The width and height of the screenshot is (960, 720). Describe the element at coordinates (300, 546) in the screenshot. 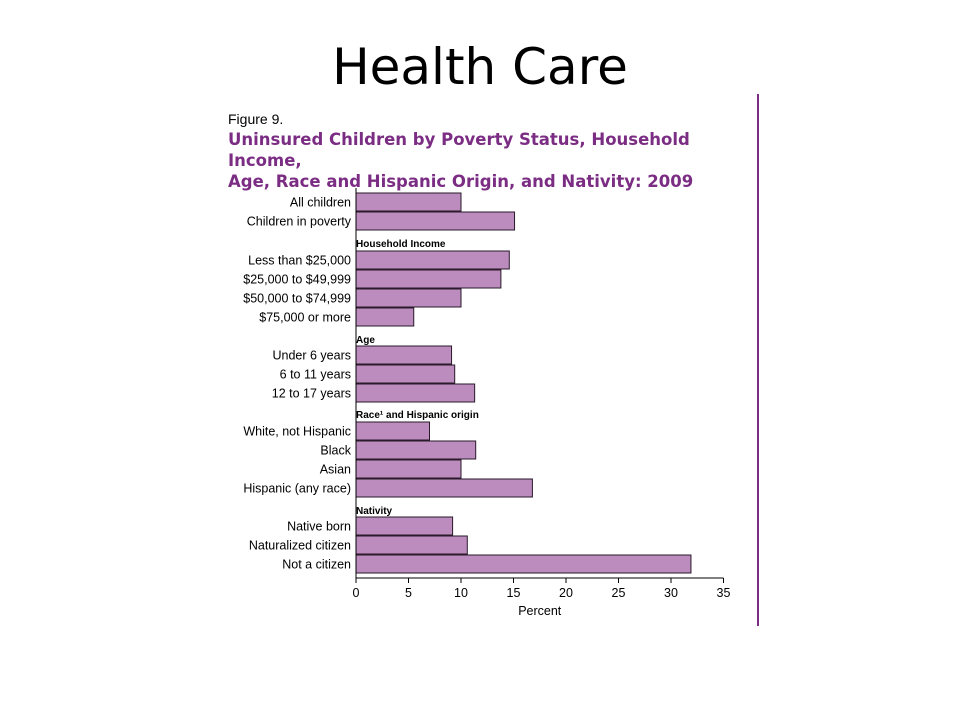

I see `category-label: Naturalized citizen` at that location.